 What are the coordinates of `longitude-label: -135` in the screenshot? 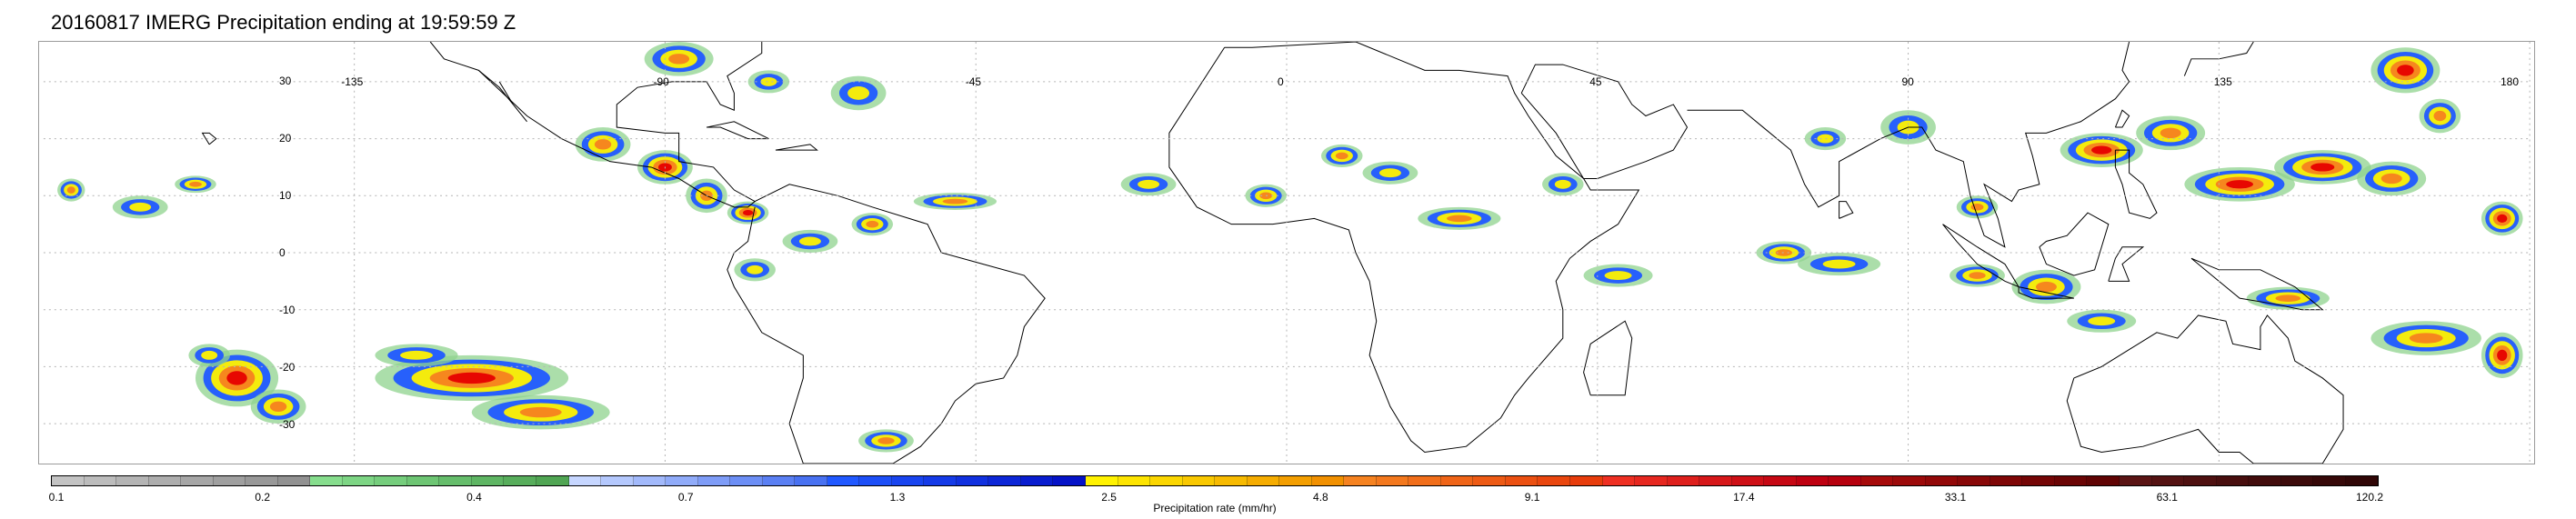 It's located at (352, 81).